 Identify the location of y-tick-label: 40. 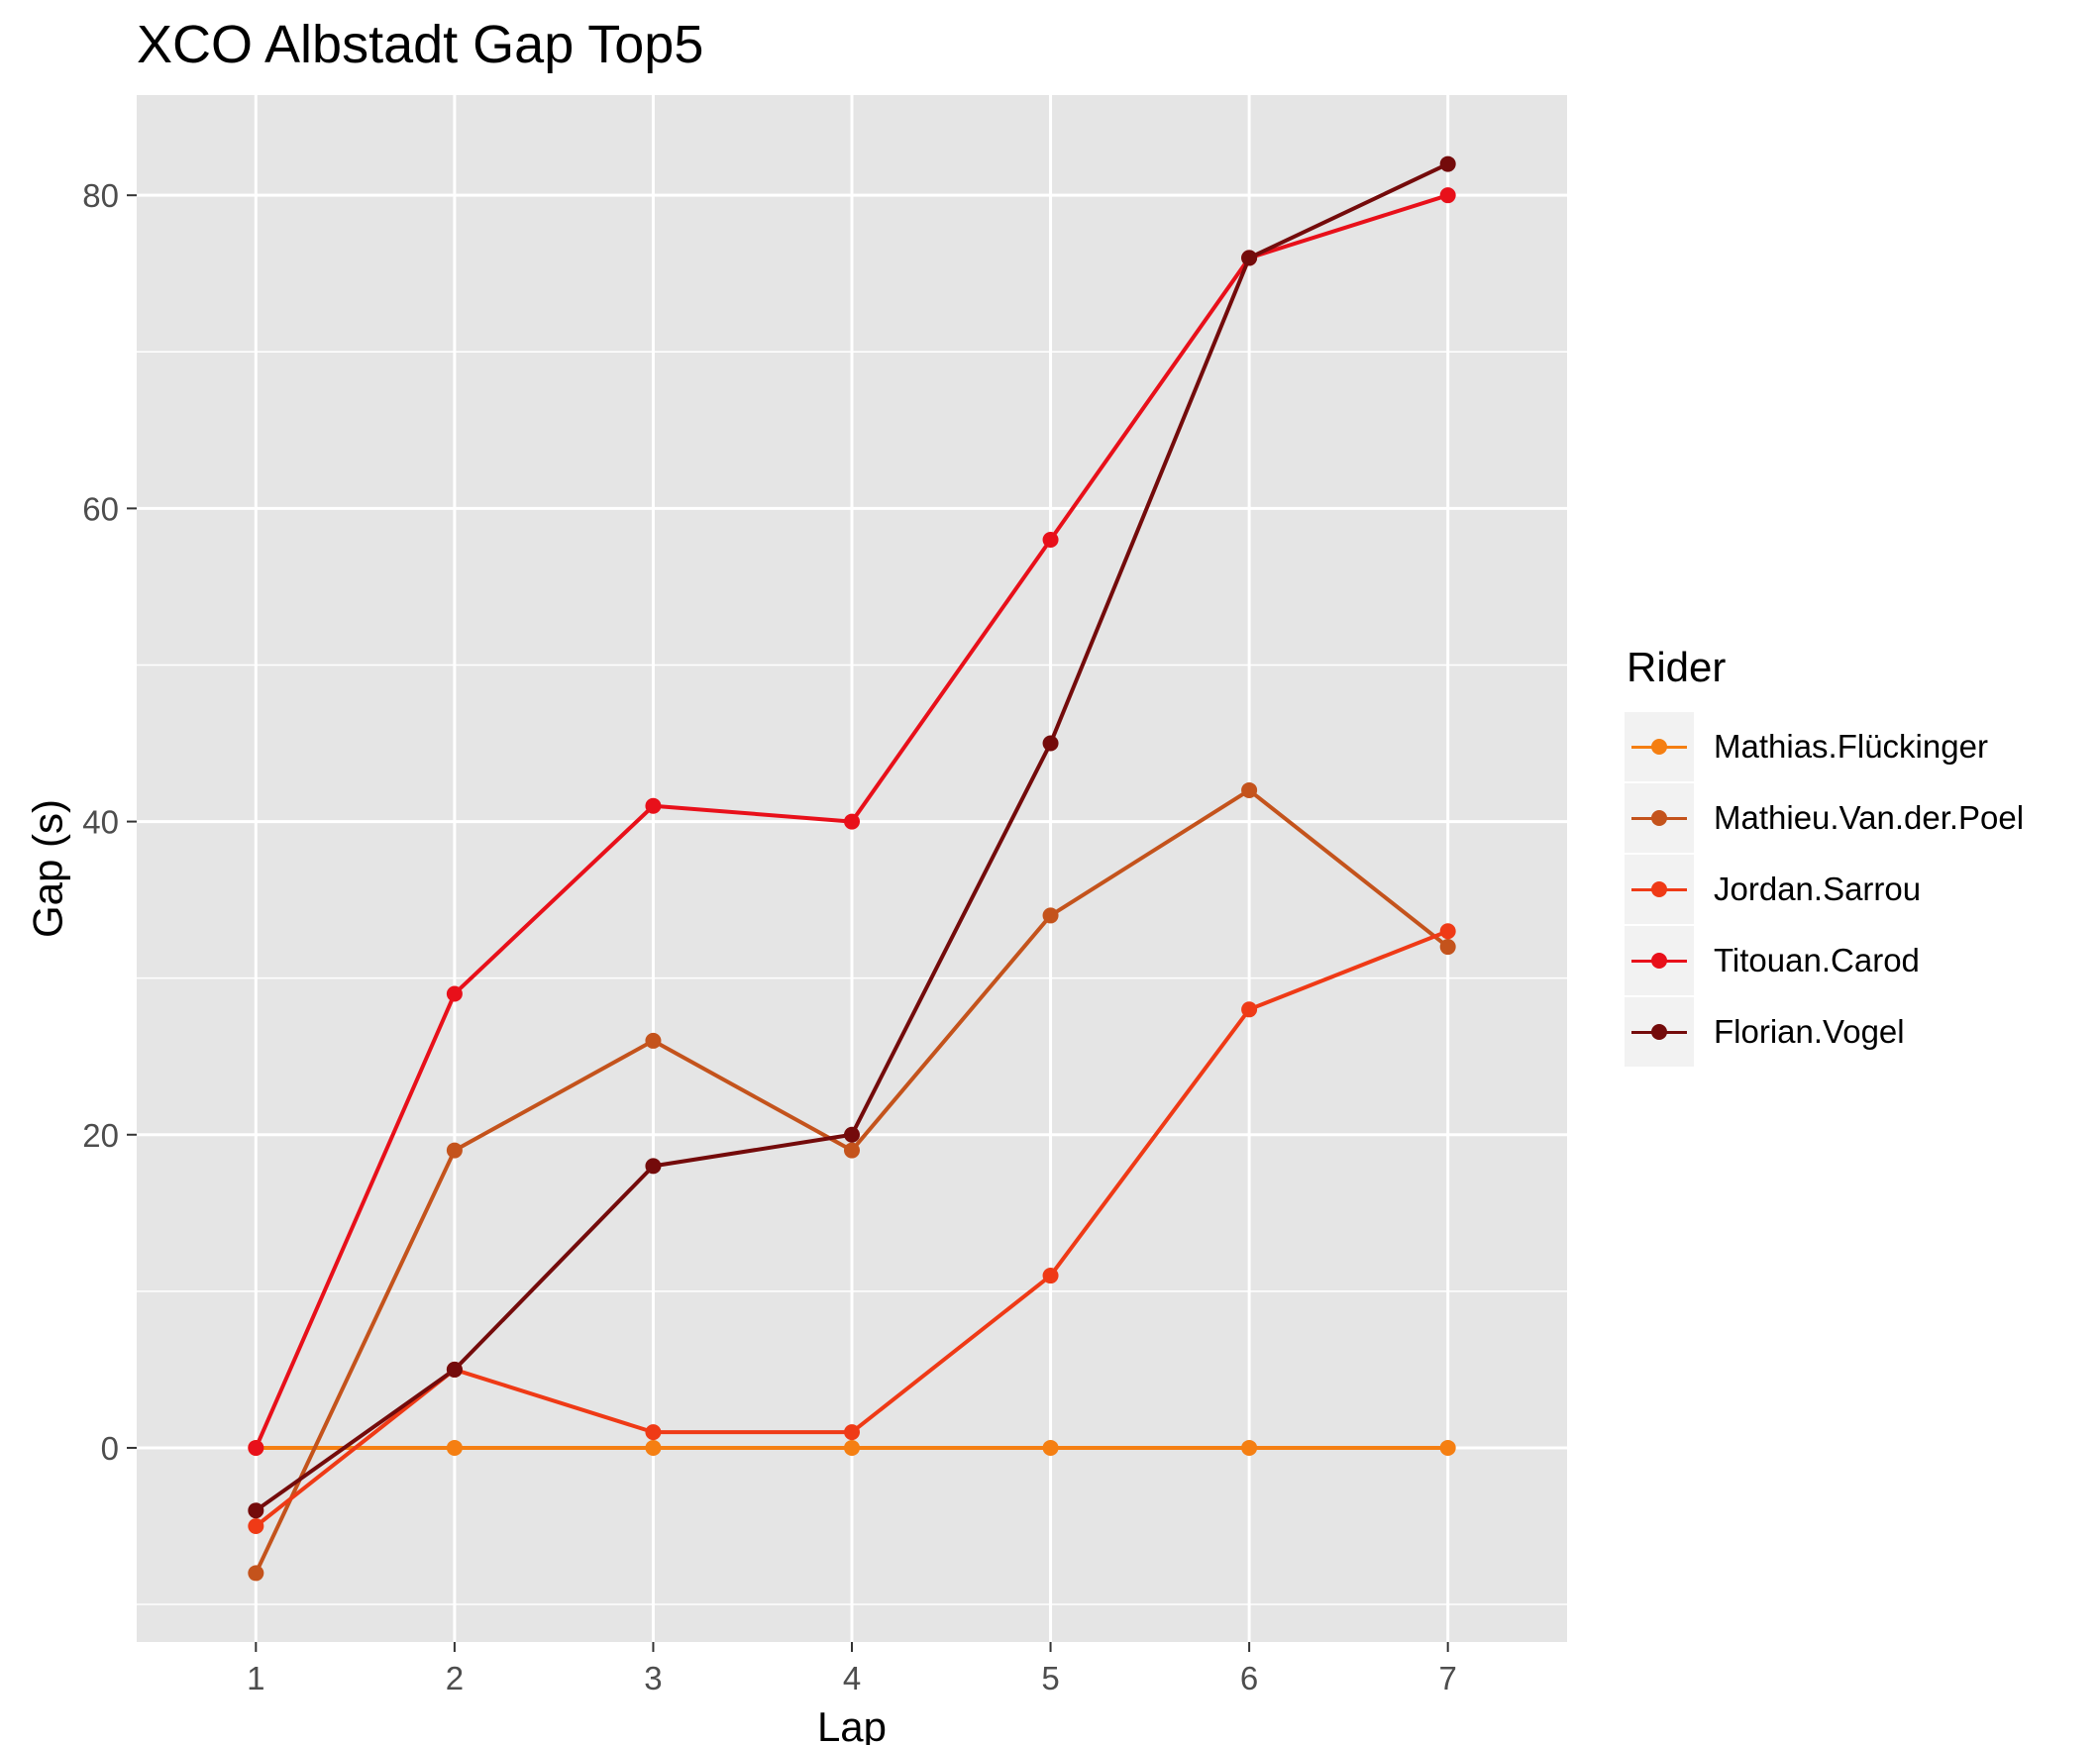
(100, 822).